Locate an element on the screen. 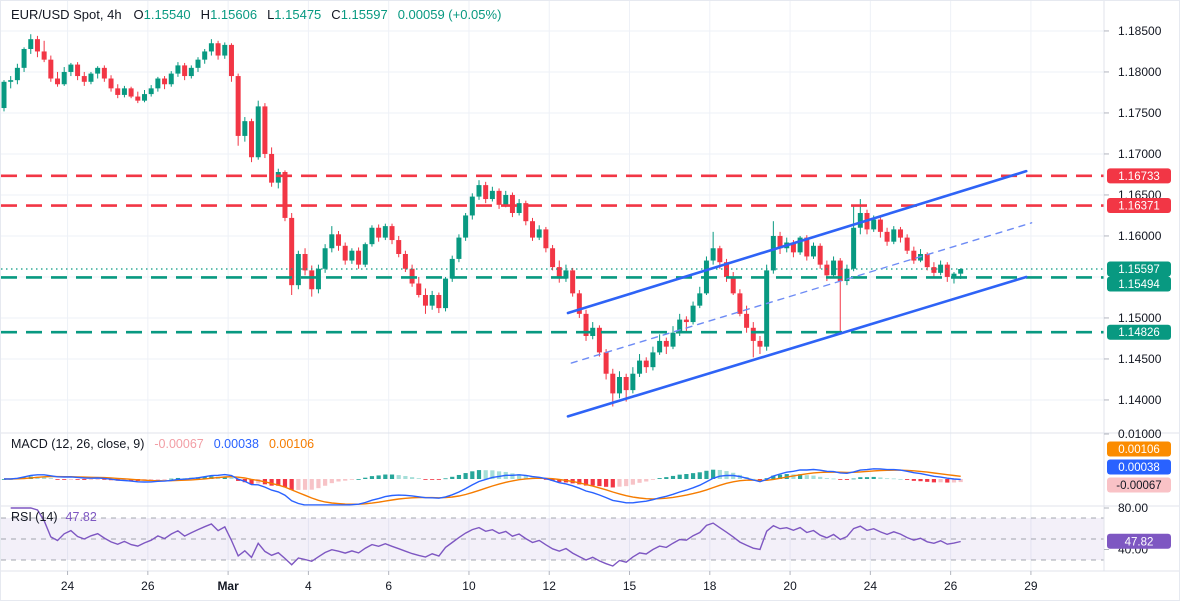 This screenshot has width=1180, height=601. ohlc-low: L 1.15475 is located at coordinates (294, 14).